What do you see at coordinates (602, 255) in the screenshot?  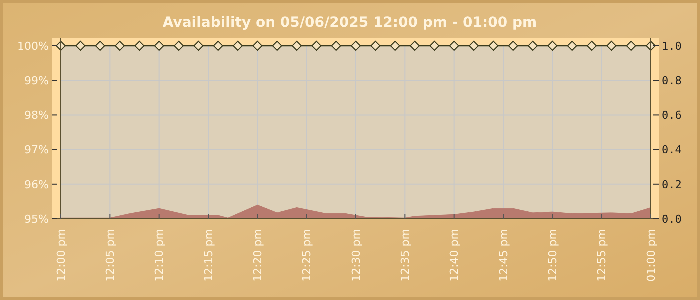 I see `x-tick-label: 12:55 pm` at bounding box center [602, 255].